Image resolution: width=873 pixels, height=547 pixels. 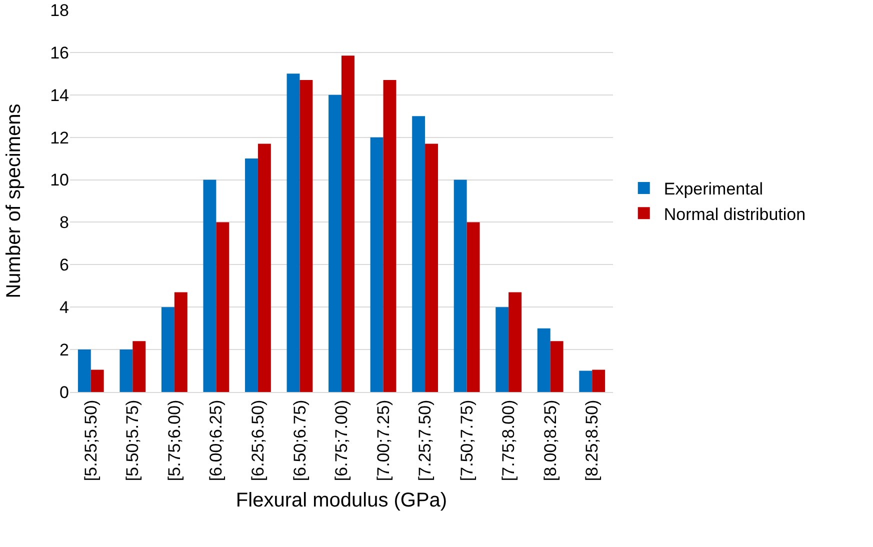 I want to click on x-axis-title: Flexural modulus (GPa), so click(x=342, y=501).